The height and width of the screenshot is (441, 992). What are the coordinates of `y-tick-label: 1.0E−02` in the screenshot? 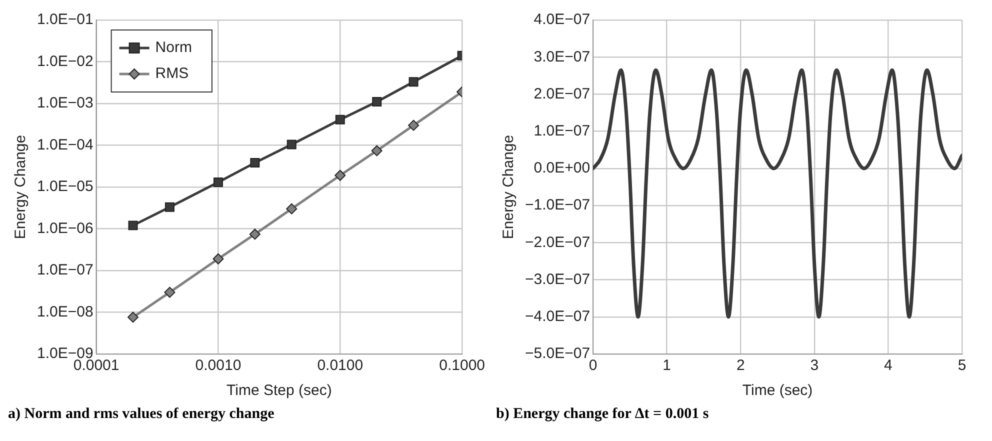 It's located at (65, 61).